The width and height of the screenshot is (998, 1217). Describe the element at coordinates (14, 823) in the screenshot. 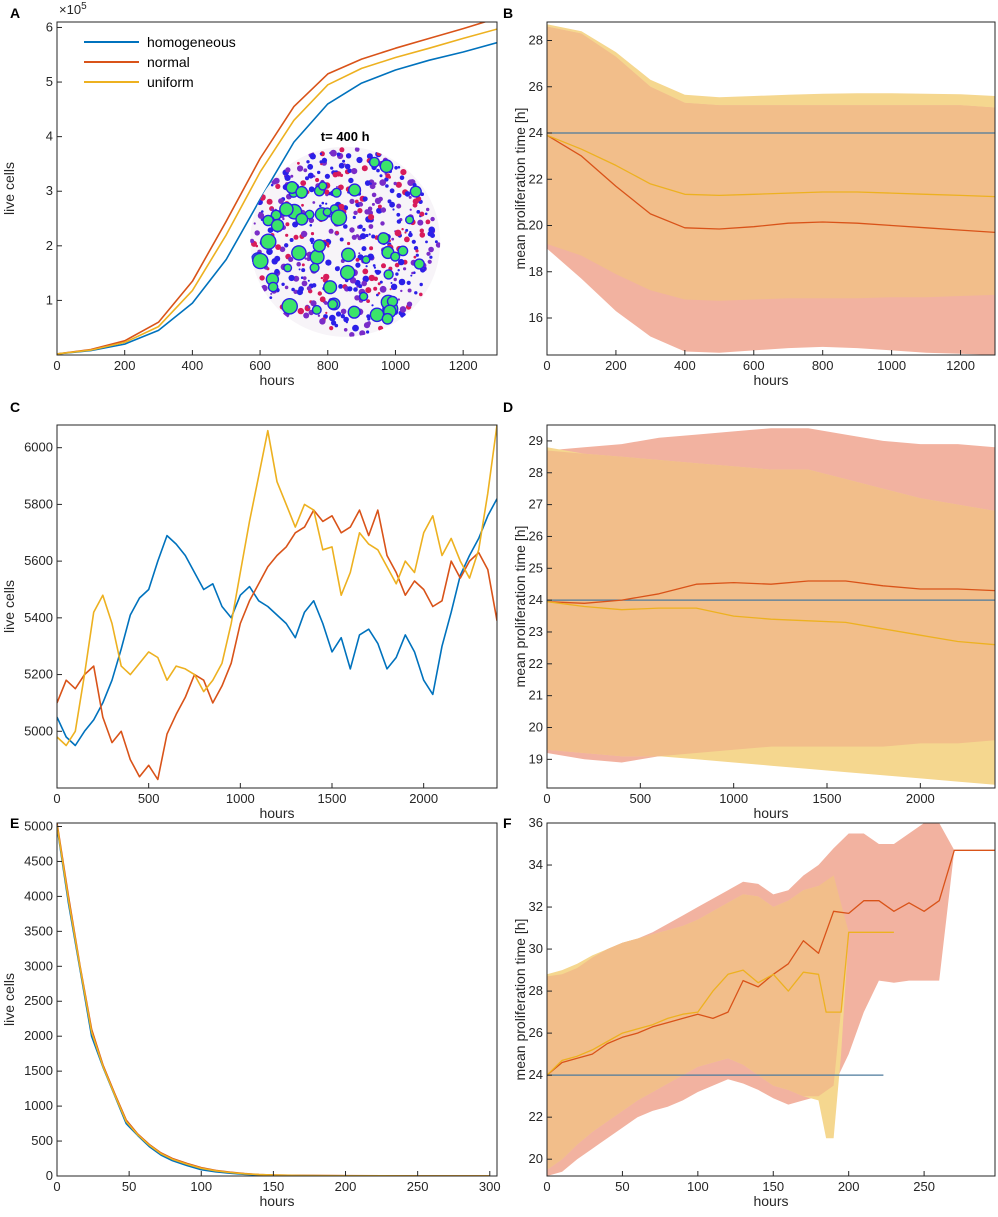

I see `panel-e-letter: E` at that location.